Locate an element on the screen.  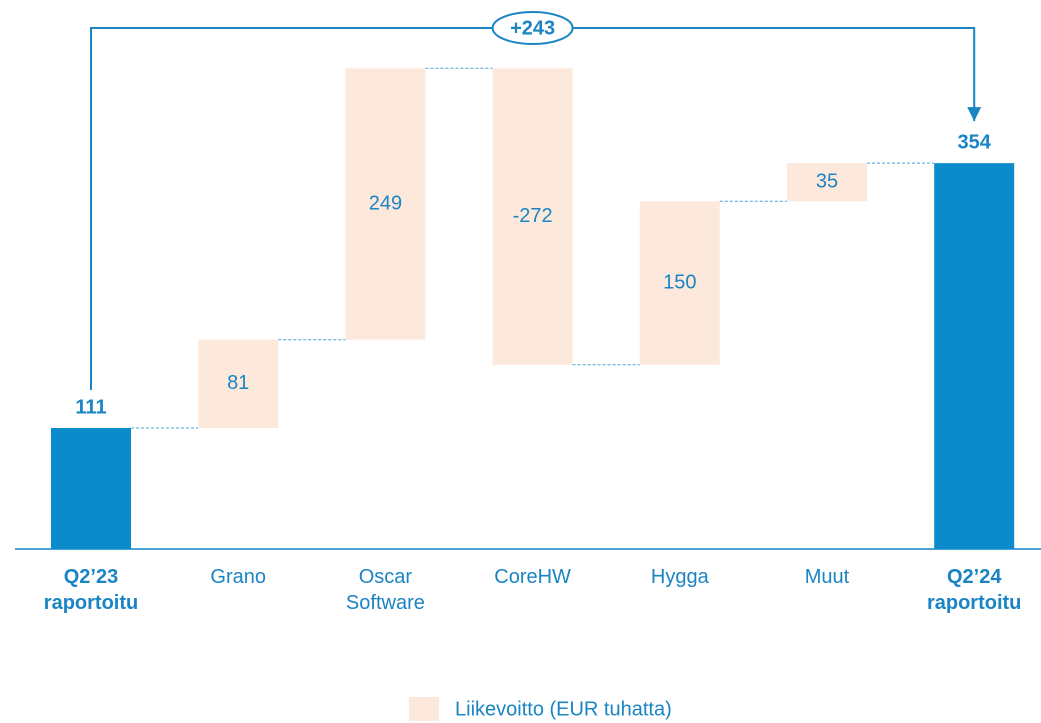
x-tick-label: Q2’23 raportoitu is located at coordinates (91, 590).